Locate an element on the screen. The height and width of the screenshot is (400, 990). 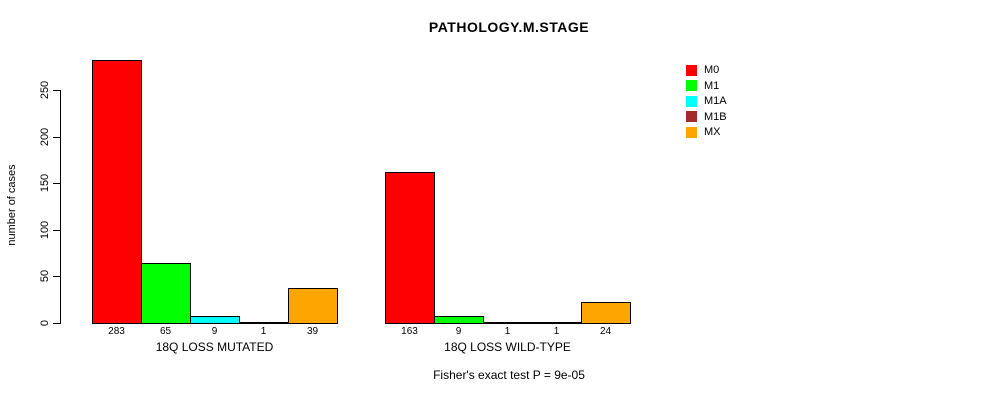
y-tick-label: 250 is located at coordinates (45, 90).